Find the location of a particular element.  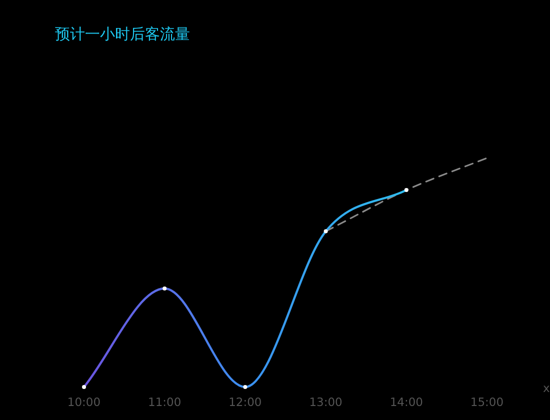

chart-title: 预计一小时后客流量 is located at coordinates (122, 34).